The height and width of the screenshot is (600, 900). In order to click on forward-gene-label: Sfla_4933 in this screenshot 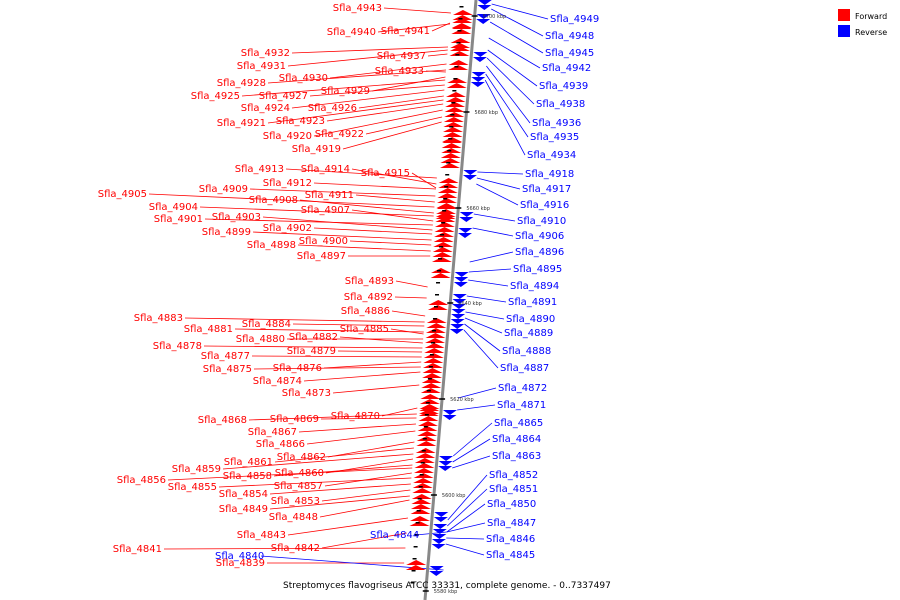, I will do `click(399, 71)`.